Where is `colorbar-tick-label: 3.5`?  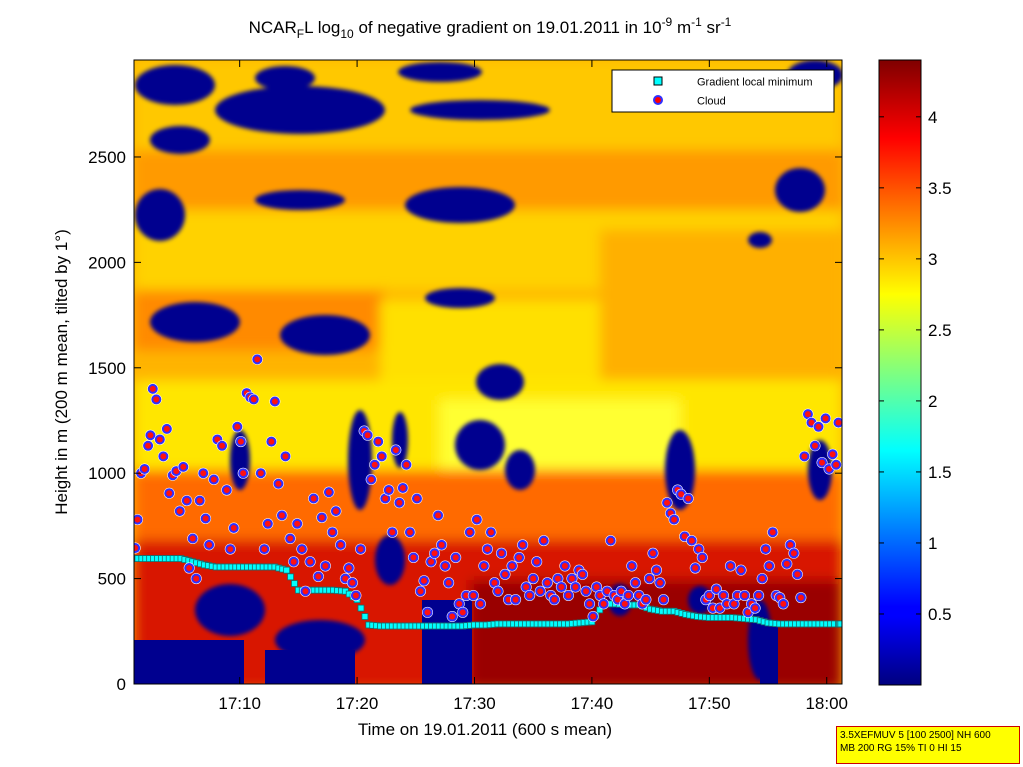
colorbar-tick-label: 3.5 is located at coordinates (940, 188).